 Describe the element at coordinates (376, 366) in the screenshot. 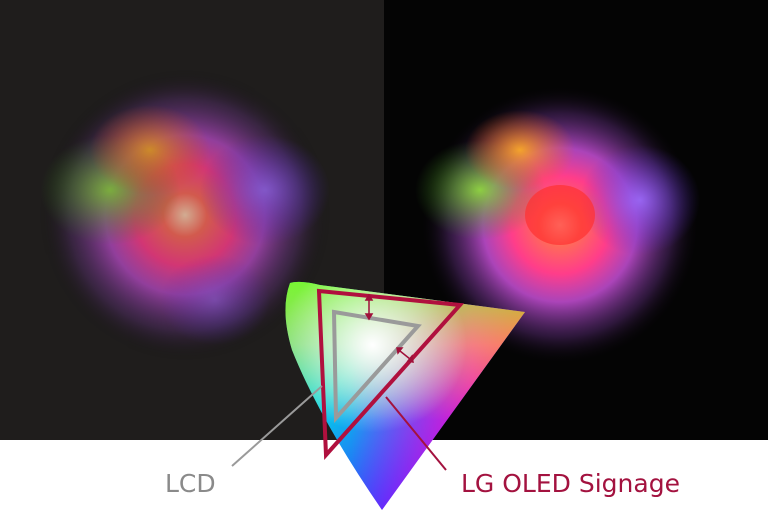

I see `lcd-gamut-triangle` at that location.